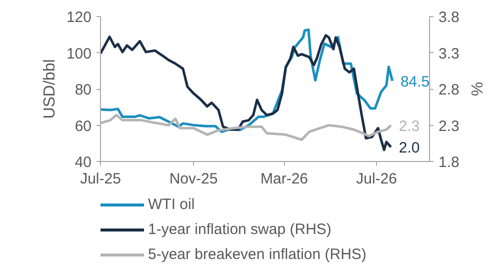 The image size is (496, 270). What do you see at coordinates (79, 17) in the screenshot?
I see `y-tick-label: 120` at bounding box center [79, 17].